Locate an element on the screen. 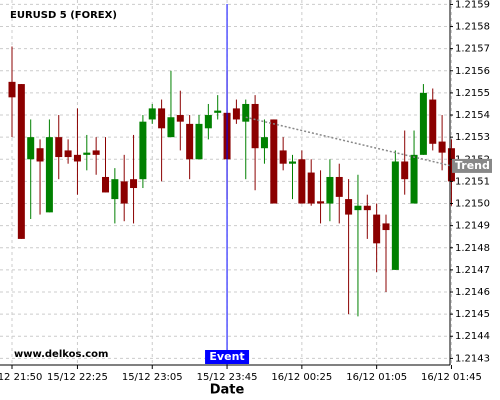 This screenshot has height=400, width=500. y-tick-label: 1.2155 is located at coordinates (472, 93).